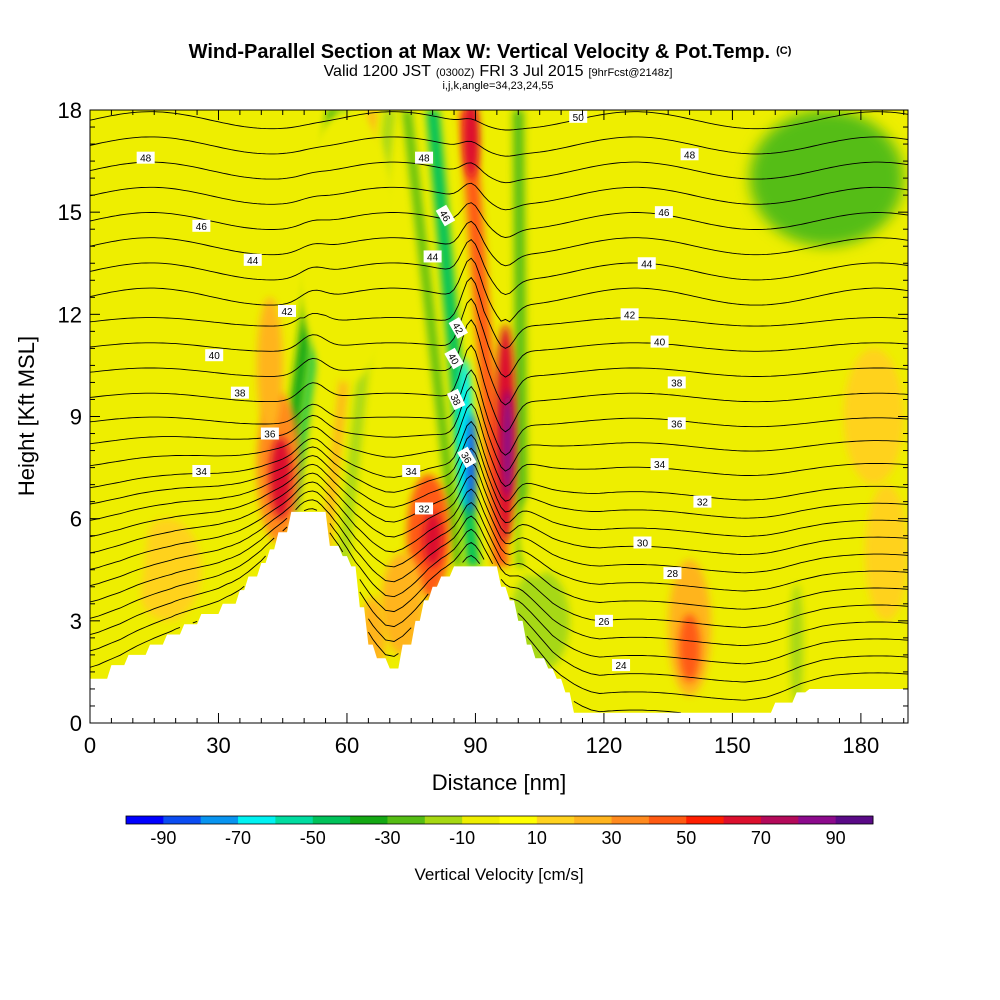 The image size is (1000, 1000). I want to click on subtitle-date: FRI 3 Jul 2015, so click(531, 71).